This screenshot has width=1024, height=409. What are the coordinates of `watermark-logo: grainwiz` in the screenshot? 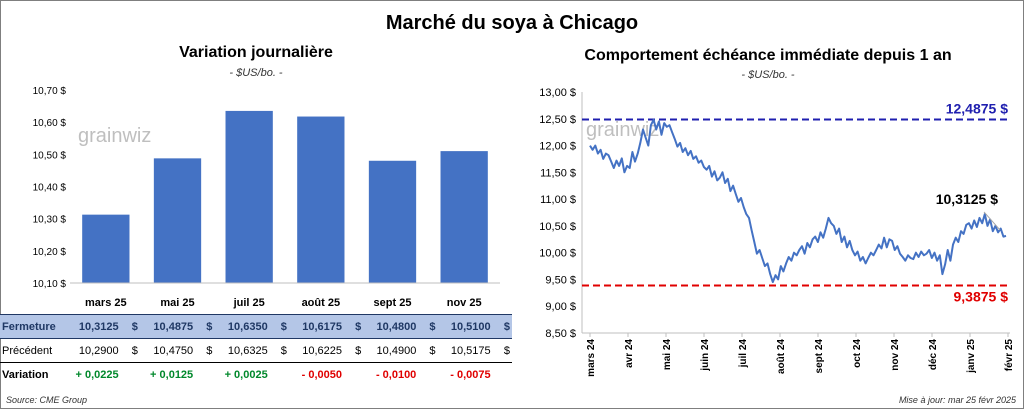 It's located at (114, 136).